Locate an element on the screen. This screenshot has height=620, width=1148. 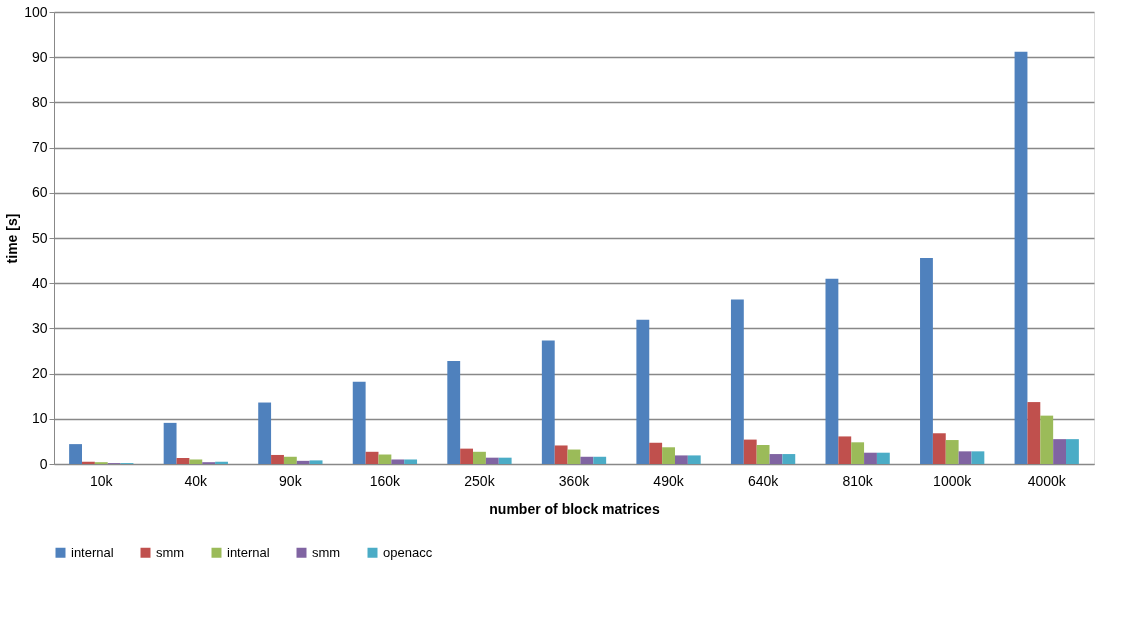
y-tick-label: 0 is located at coordinates (43, 463).